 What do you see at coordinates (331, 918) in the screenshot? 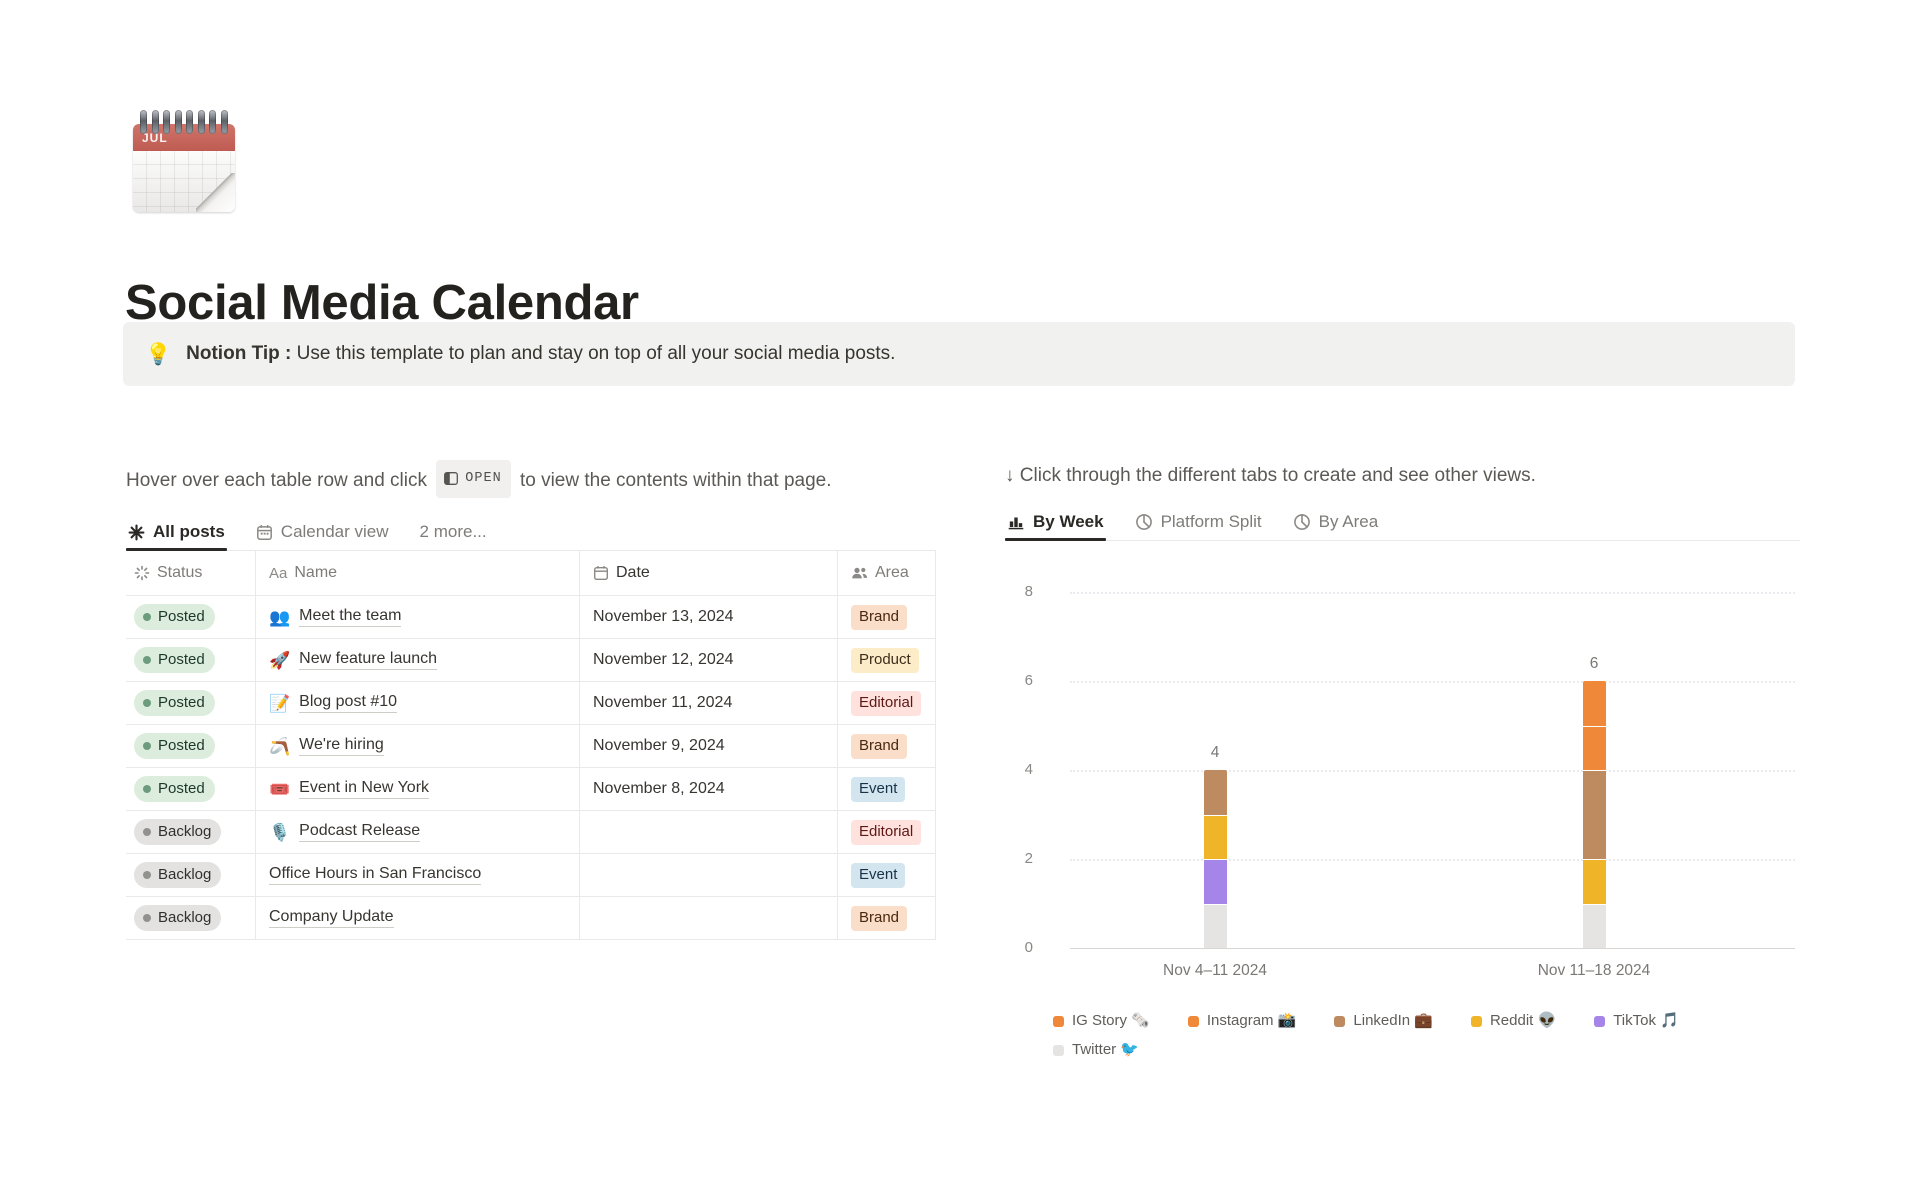
I see `page-link: Company Update` at bounding box center [331, 918].